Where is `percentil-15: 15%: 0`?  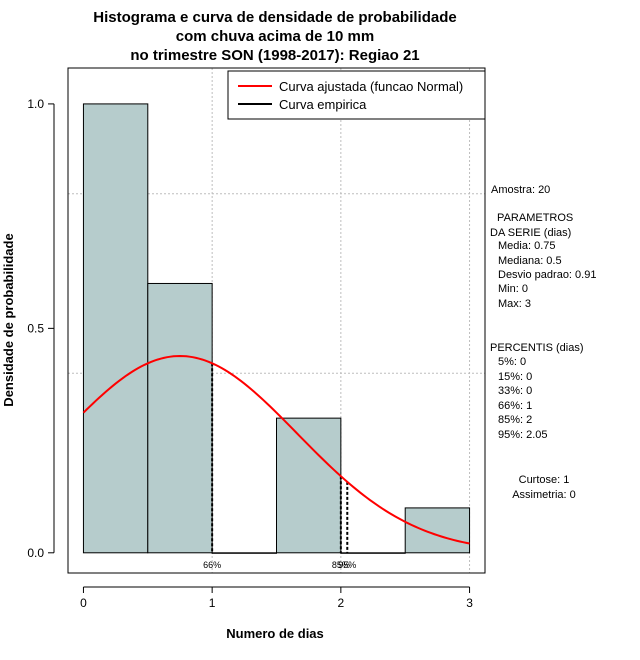
percentil-15: 15%: 0 is located at coordinates (515, 377).